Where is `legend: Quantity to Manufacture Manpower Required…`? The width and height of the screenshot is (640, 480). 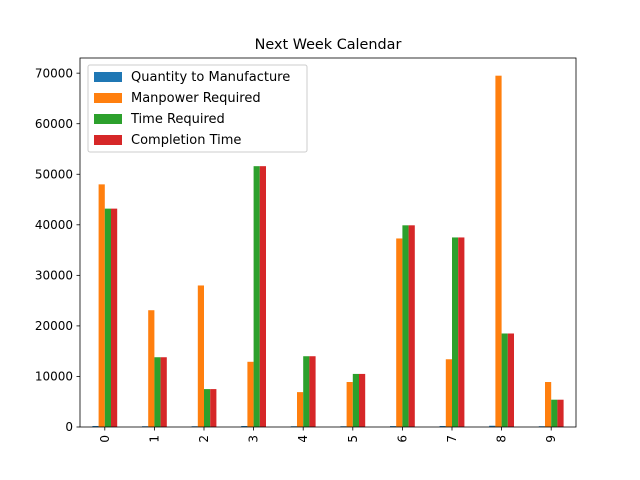
legend: Quantity to Manufacture Manpower Required… is located at coordinates (197, 108).